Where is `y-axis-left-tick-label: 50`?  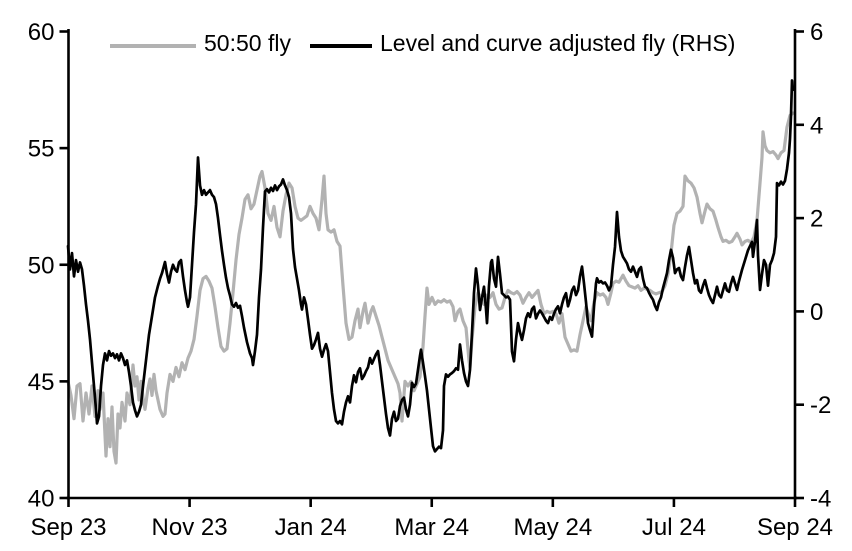 y-axis-left-tick-label: 50 is located at coordinates (41, 265).